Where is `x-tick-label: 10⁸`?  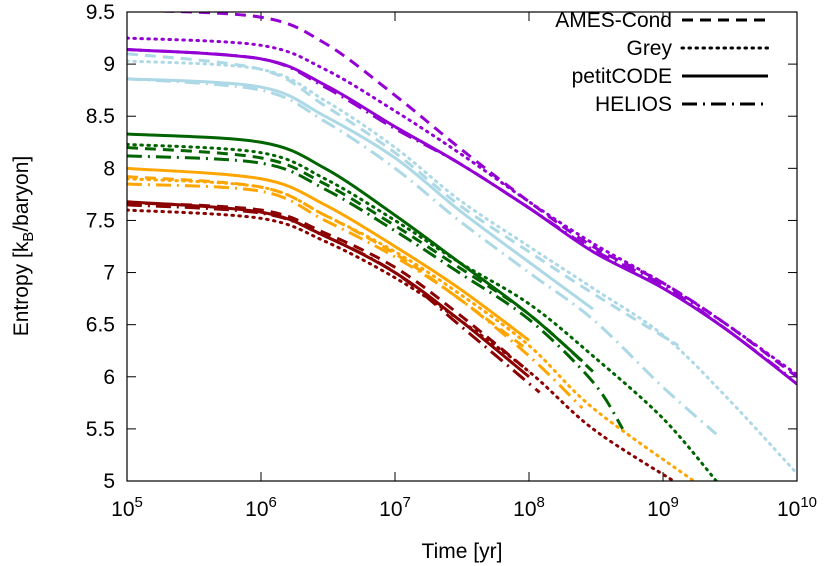
x-tick-label: 10⁸ is located at coordinates (529, 507).